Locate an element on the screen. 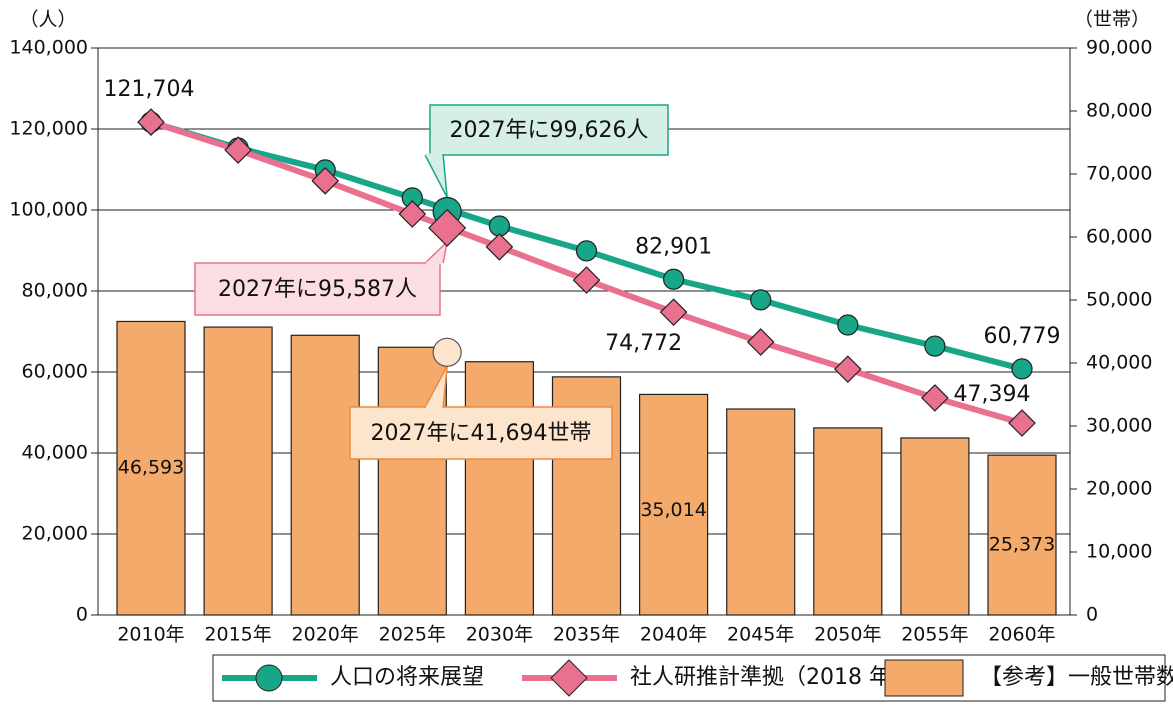  callout-text: 2027年に95,587人 is located at coordinates (317, 289).